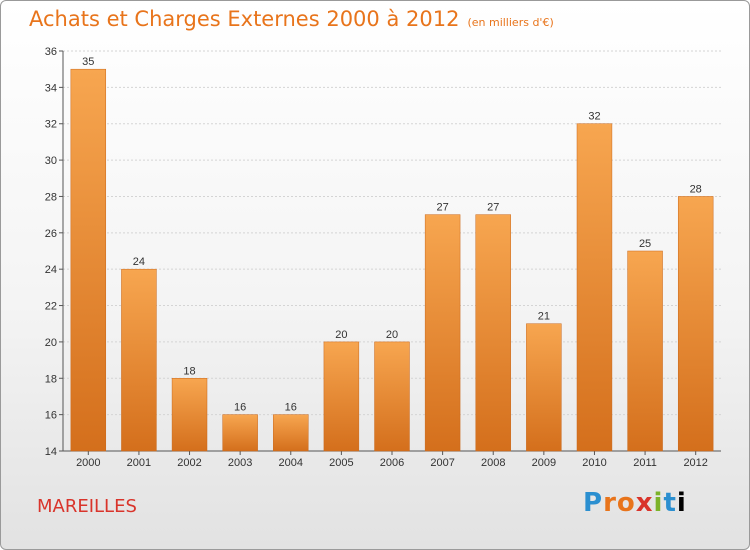 The width and height of the screenshot is (750, 550). Describe the element at coordinates (645, 463) in the screenshot. I see `x-tick-label: 2011` at that location.